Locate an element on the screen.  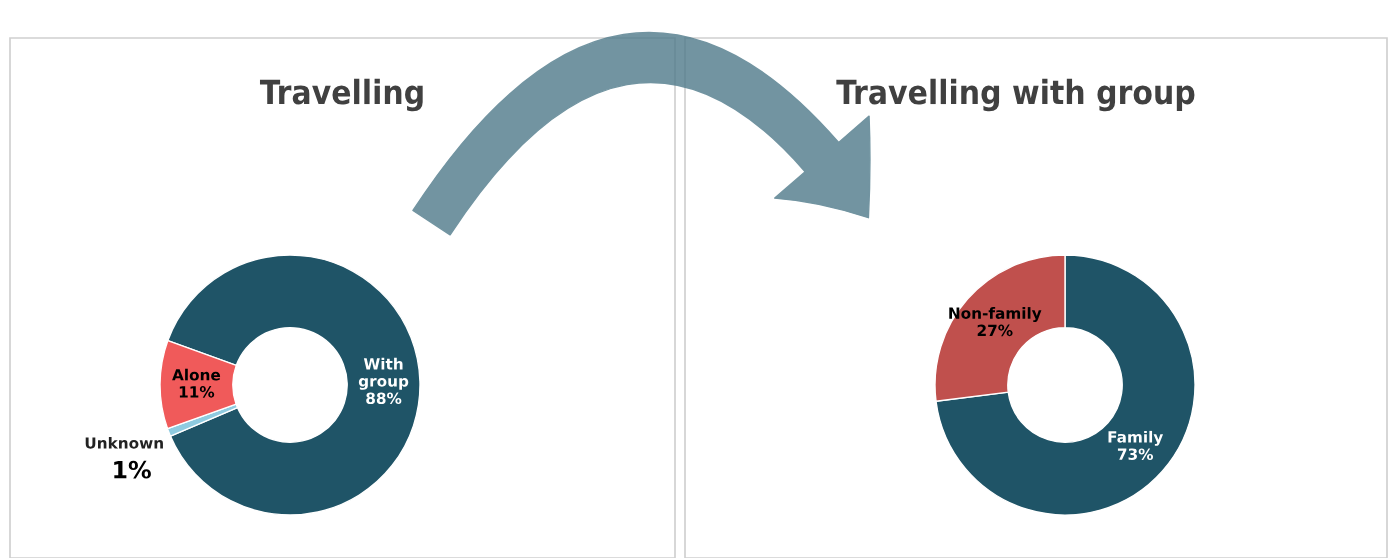
data-label: 27% is located at coordinates (995, 330).